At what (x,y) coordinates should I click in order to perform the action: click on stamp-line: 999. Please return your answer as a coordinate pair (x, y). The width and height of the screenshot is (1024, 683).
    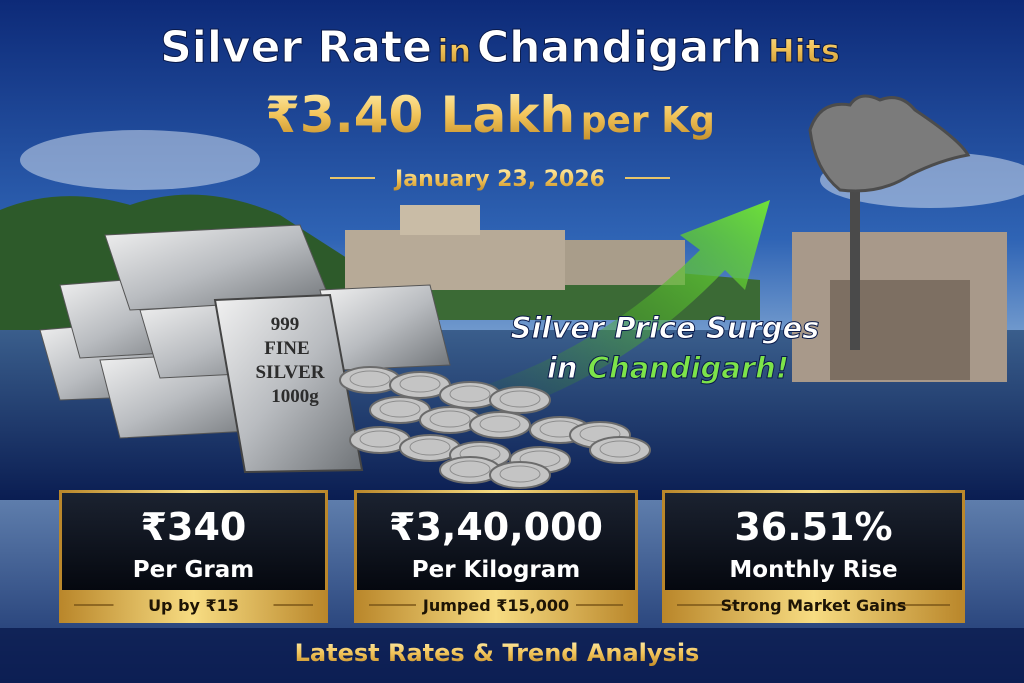
    Looking at the image, I should click on (285, 324).